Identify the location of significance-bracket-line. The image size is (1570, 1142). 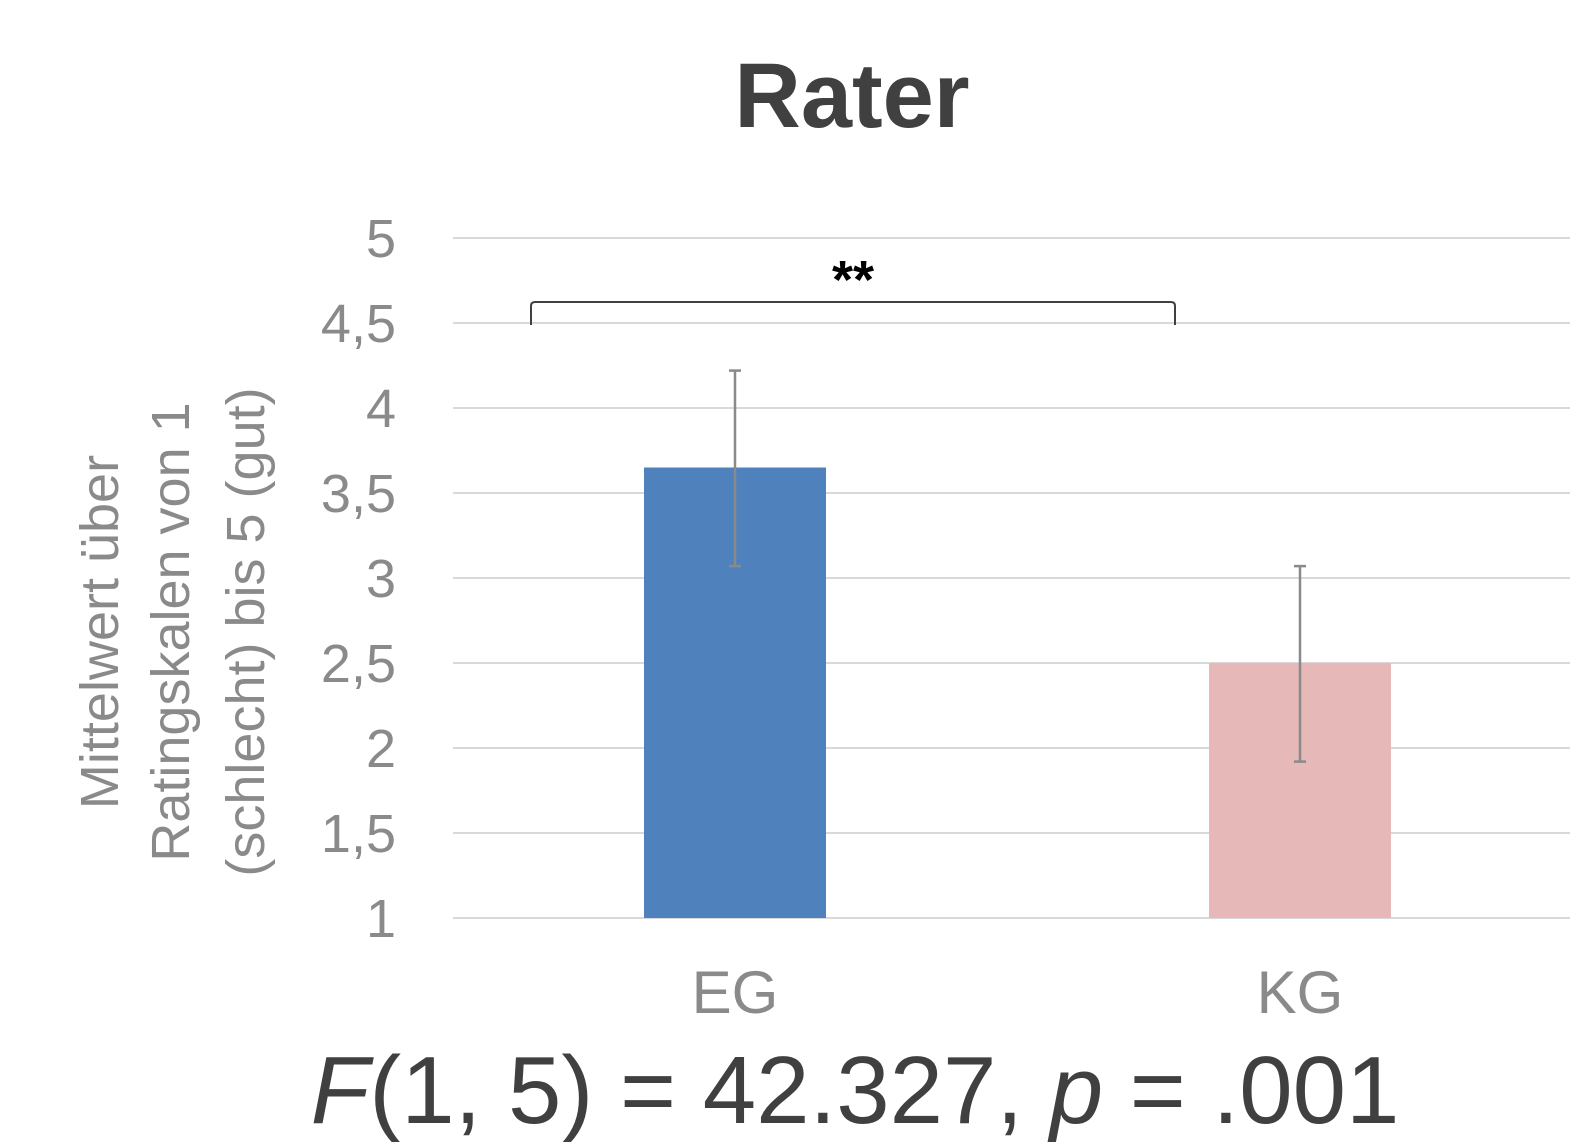
(853, 313).